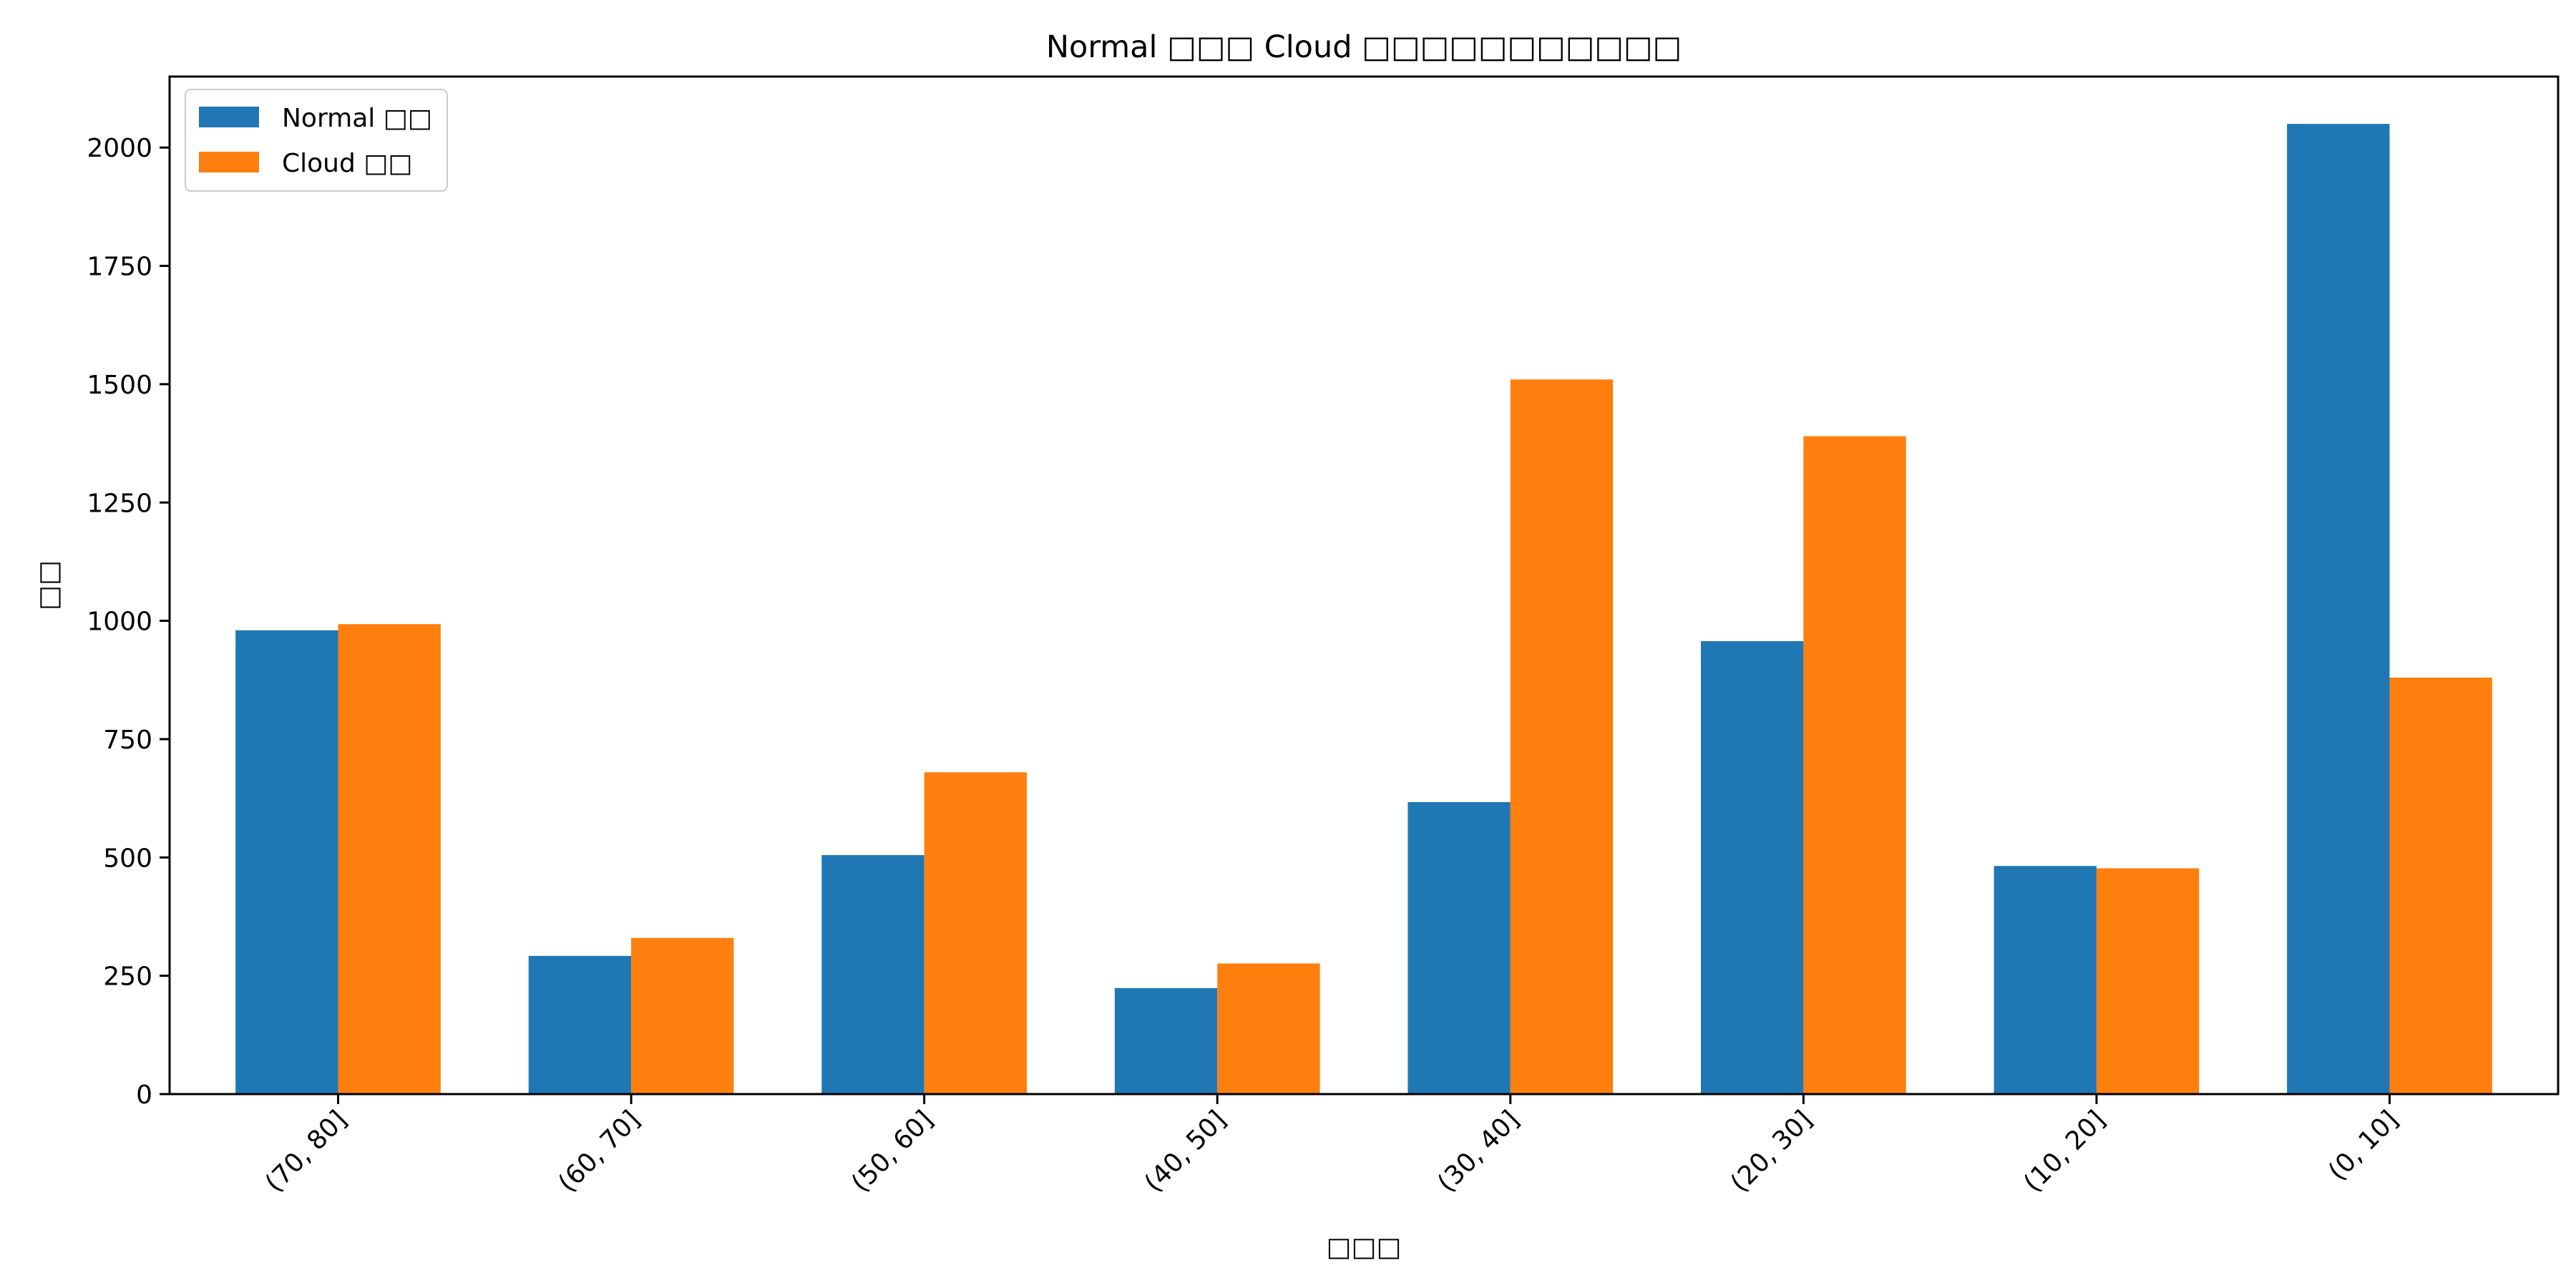 This screenshot has height=1288, width=2576. What do you see at coordinates (316, 140) in the screenshot?
I see `legend: Normal □□ Cloud □□` at bounding box center [316, 140].